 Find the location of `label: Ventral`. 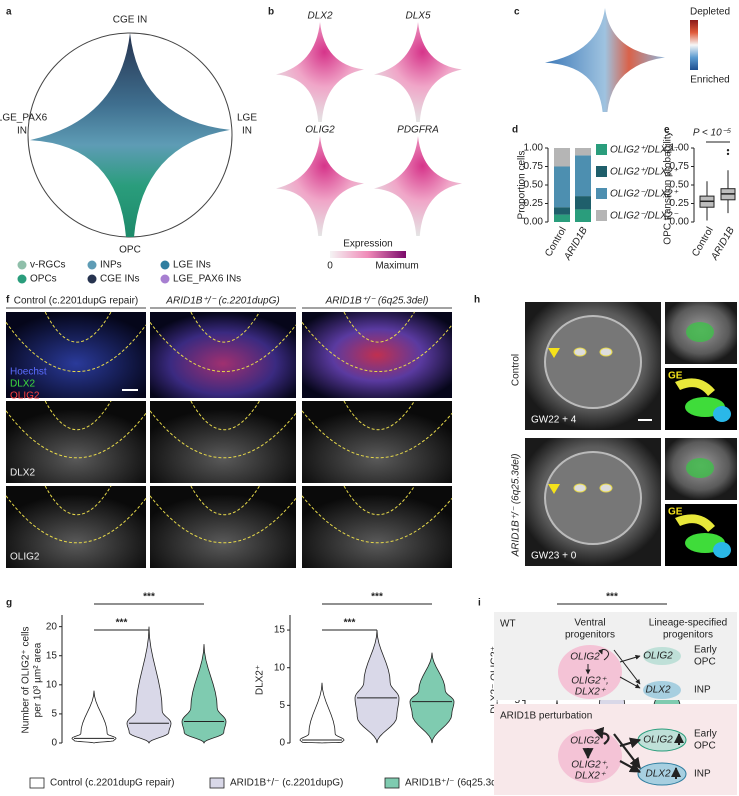

label: Ventral is located at coordinates (589, 623).